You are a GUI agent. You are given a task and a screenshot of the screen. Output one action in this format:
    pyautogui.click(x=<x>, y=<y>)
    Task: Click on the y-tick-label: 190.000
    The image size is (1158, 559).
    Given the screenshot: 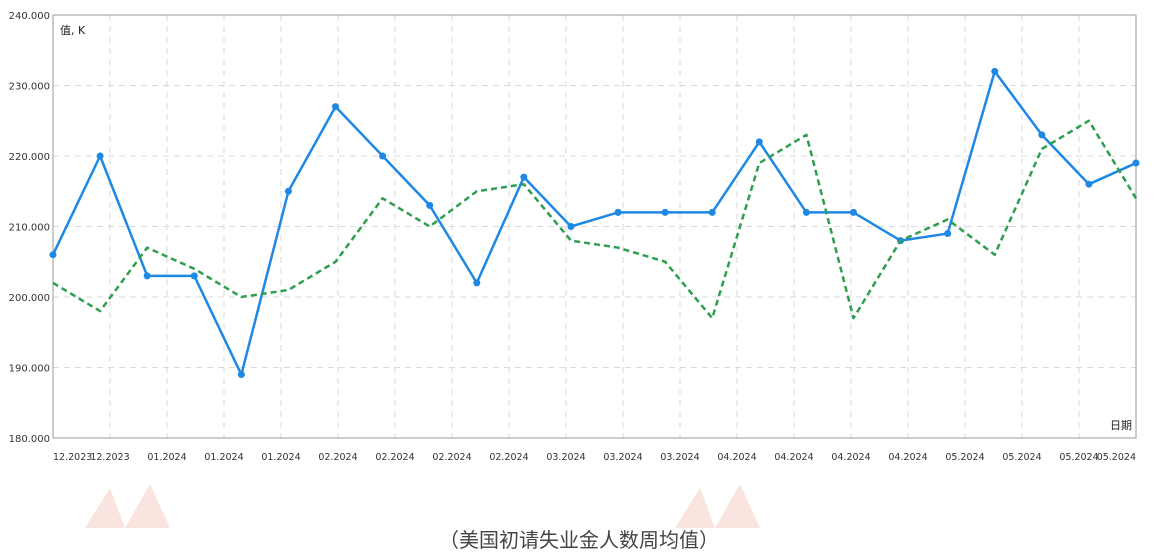 What is the action you would take?
    pyautogui.click(x=29, y=369)
    